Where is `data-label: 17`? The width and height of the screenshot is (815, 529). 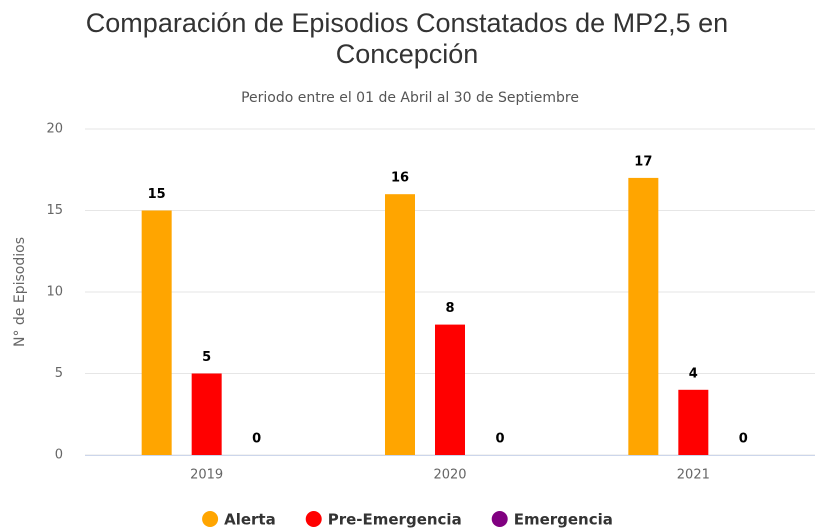 data-label: 17 is located at coordinates (643, 161).